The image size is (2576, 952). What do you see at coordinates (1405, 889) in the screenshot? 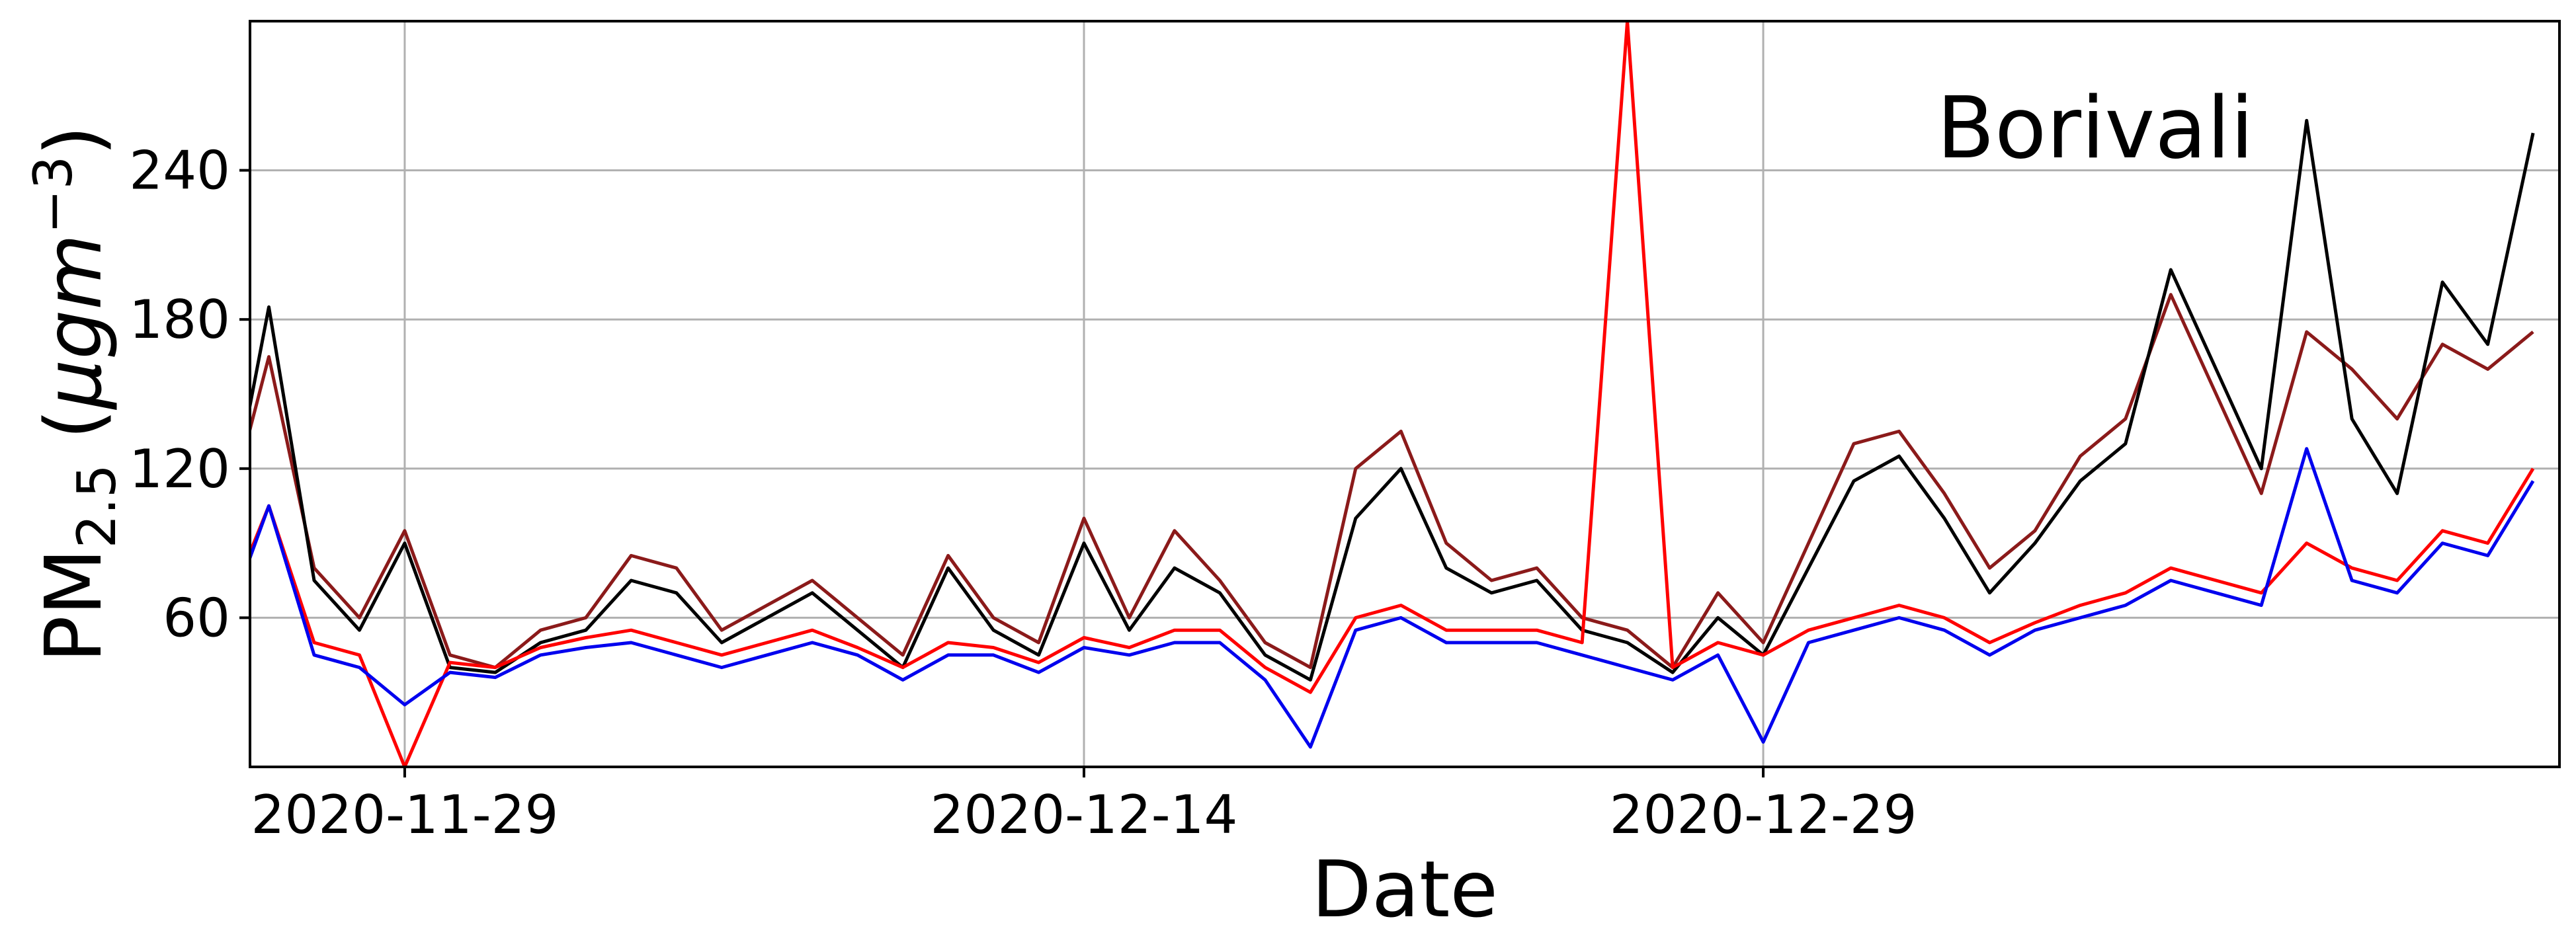
I see `x-axis-label: Date` at bounding box center [1405, 889].